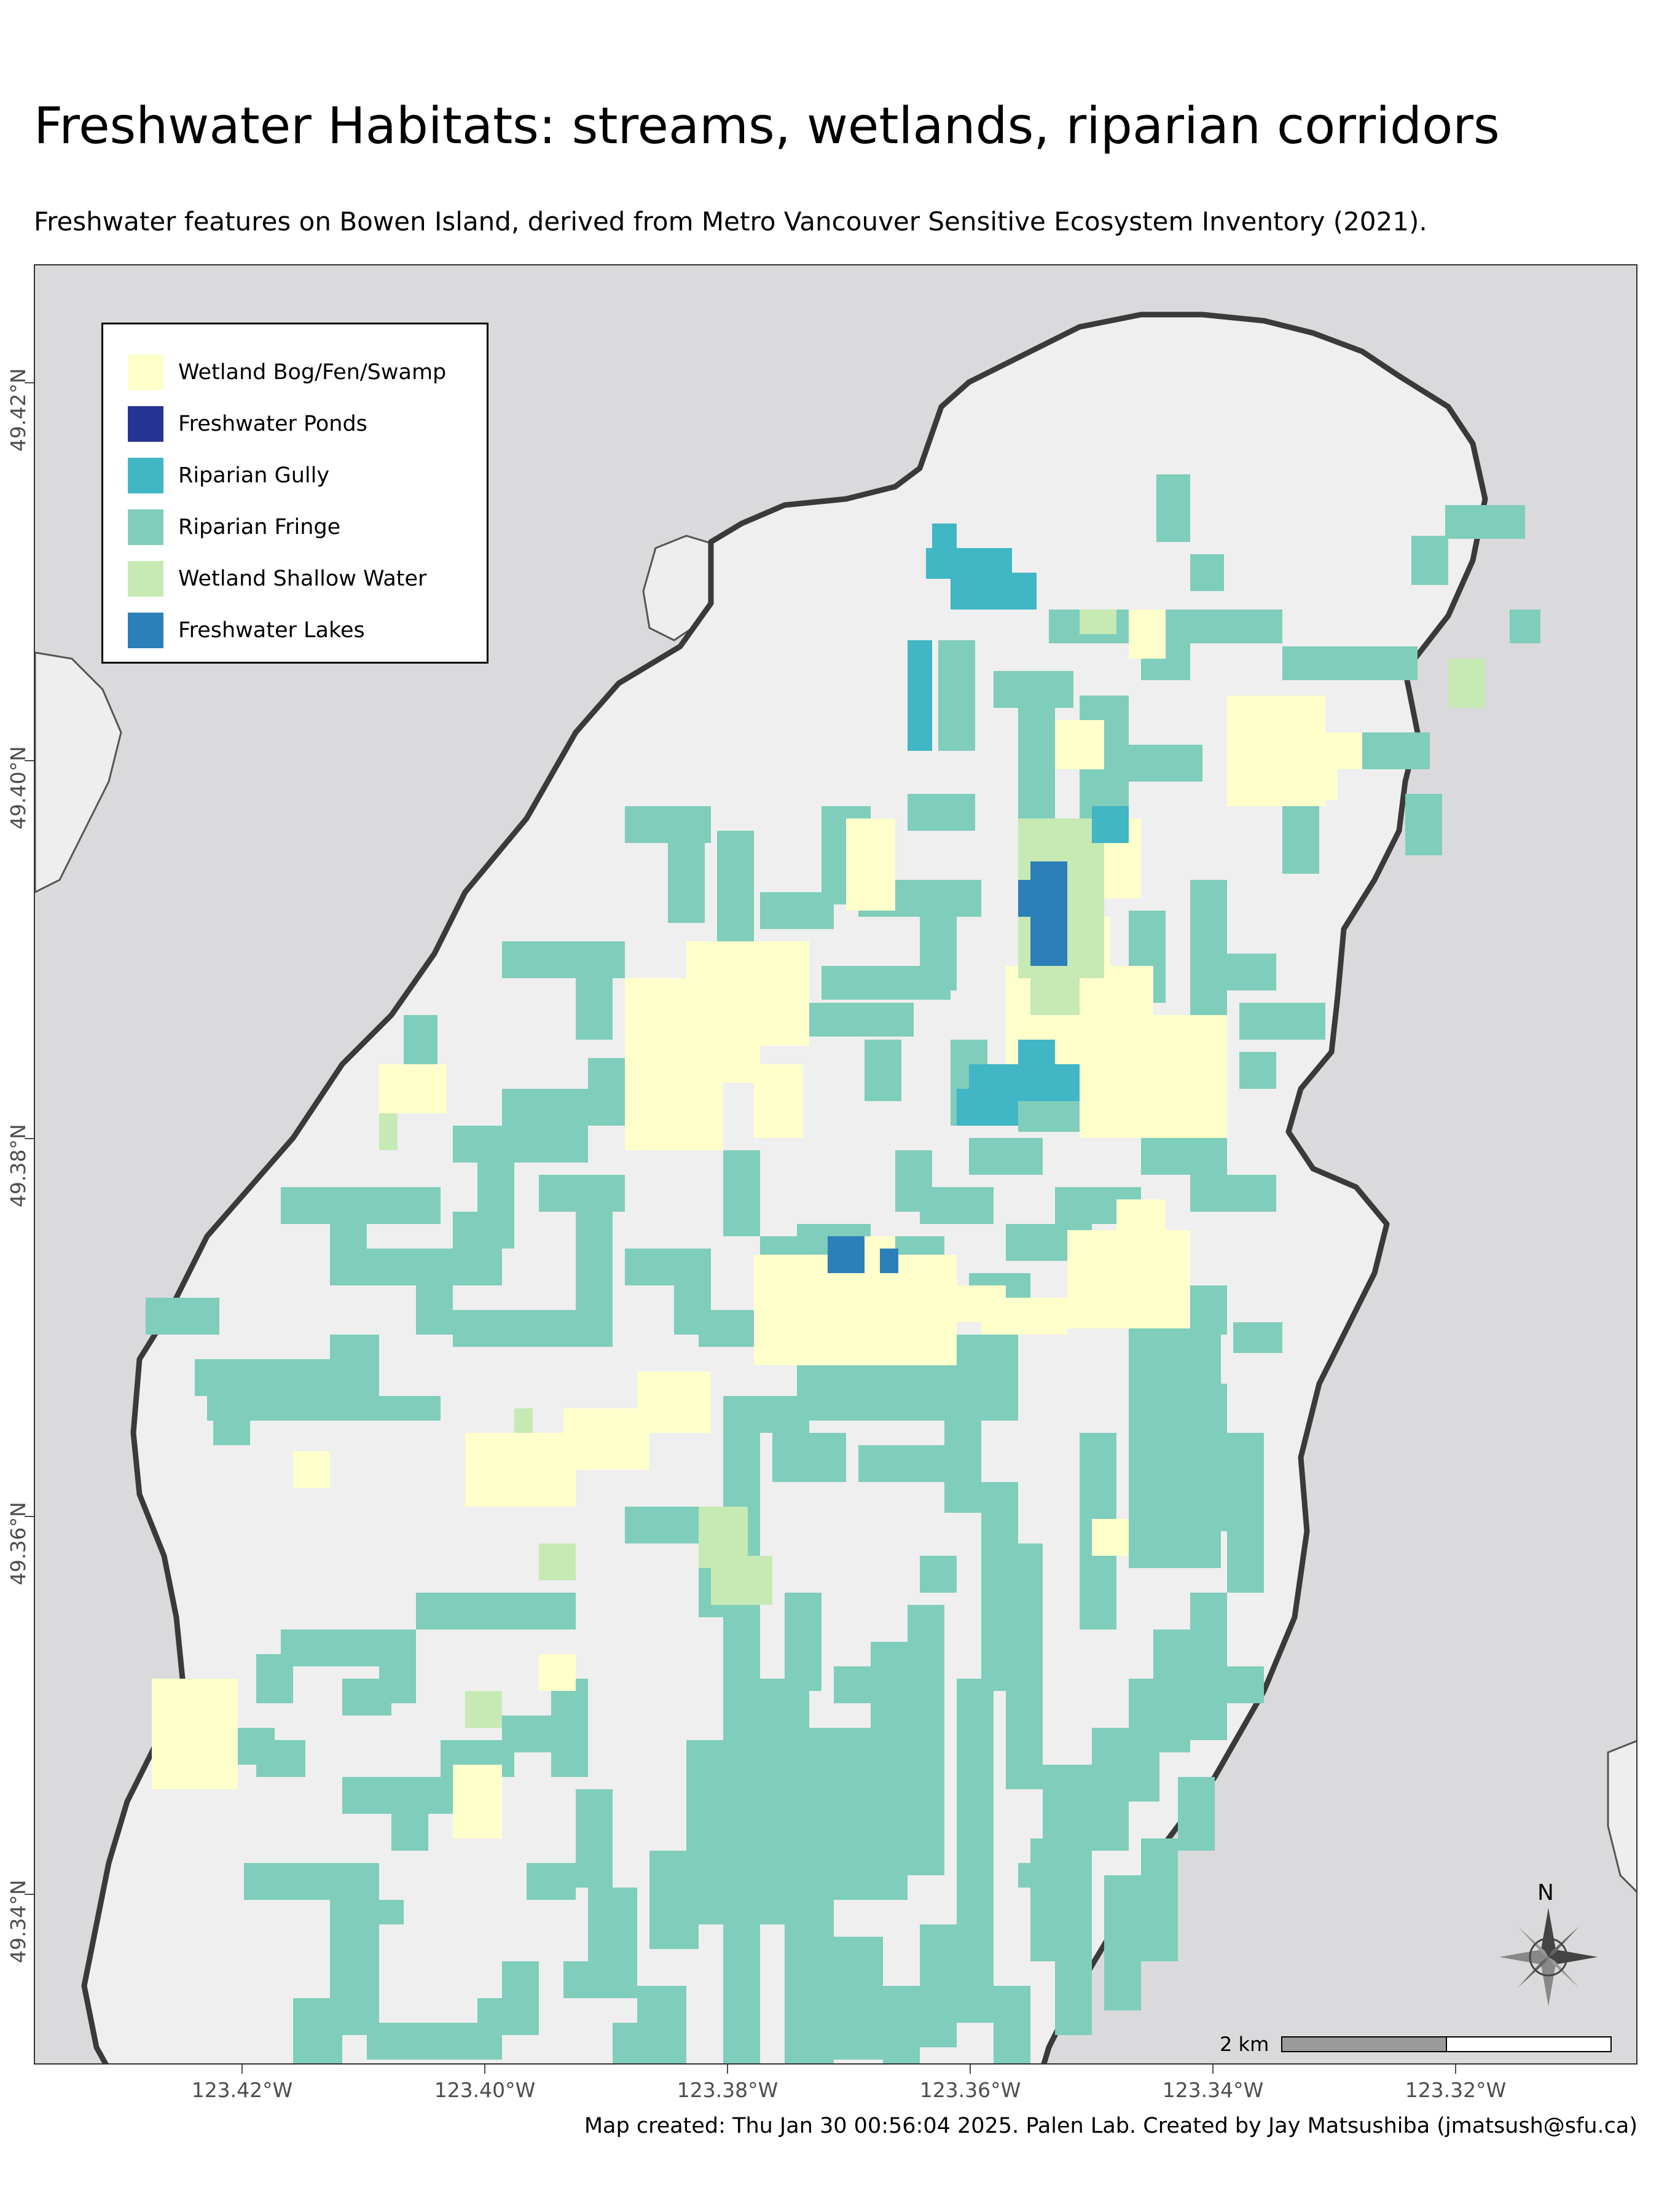 The width and height of the screenshot is (1659, 2212). I want to click on legend-item-riparian-gully: Riparian Gully, so click(295, 475).